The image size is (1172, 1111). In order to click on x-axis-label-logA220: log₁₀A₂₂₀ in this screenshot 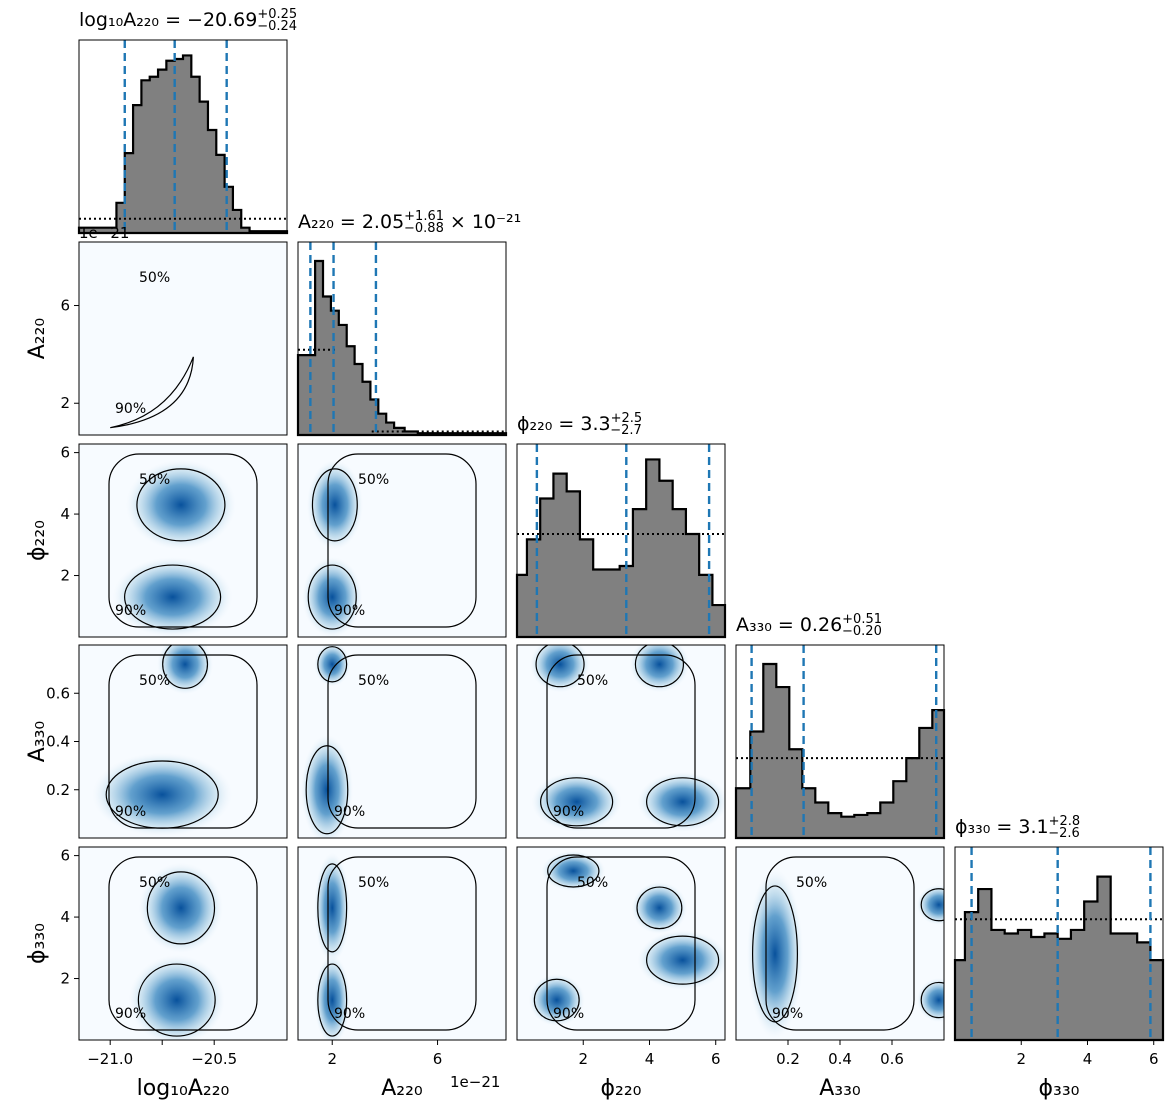, I will do `click(183, 1088)`.